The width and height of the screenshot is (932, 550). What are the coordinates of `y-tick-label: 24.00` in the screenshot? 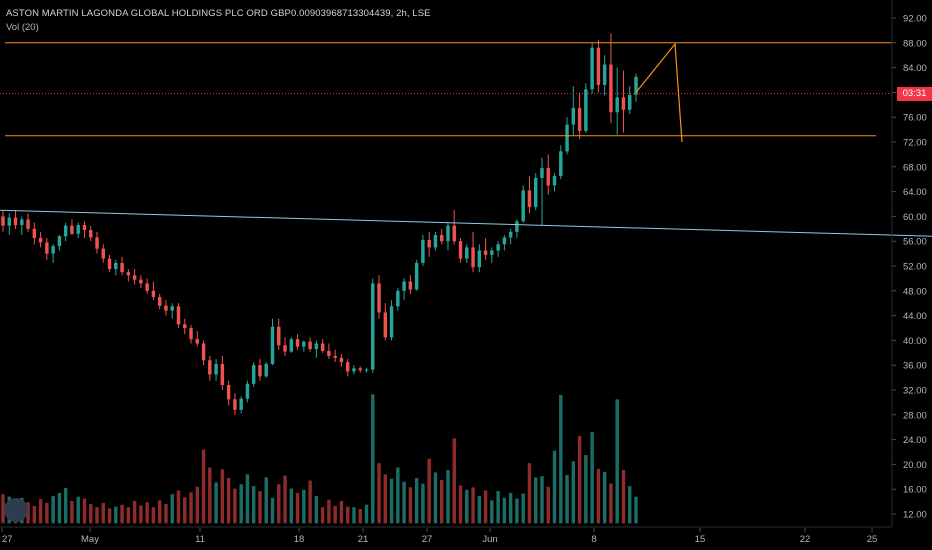 It's located at (915, 440).